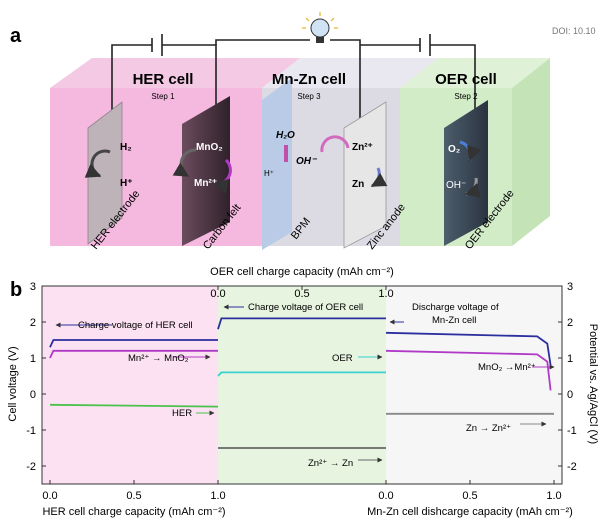  Describe the element at coordinates (305, 307) in the screenshot. I see `annotation-oer-charge: Charge voltage of OER cell` at that location.